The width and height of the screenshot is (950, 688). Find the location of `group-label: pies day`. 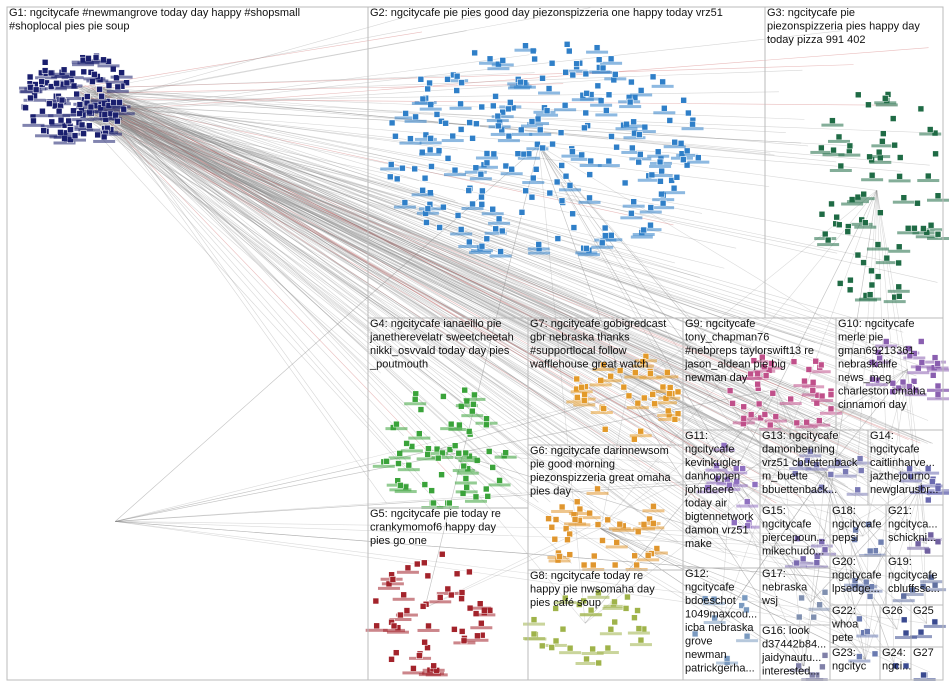

group-label: pies day is located at coordinates (550, 492).